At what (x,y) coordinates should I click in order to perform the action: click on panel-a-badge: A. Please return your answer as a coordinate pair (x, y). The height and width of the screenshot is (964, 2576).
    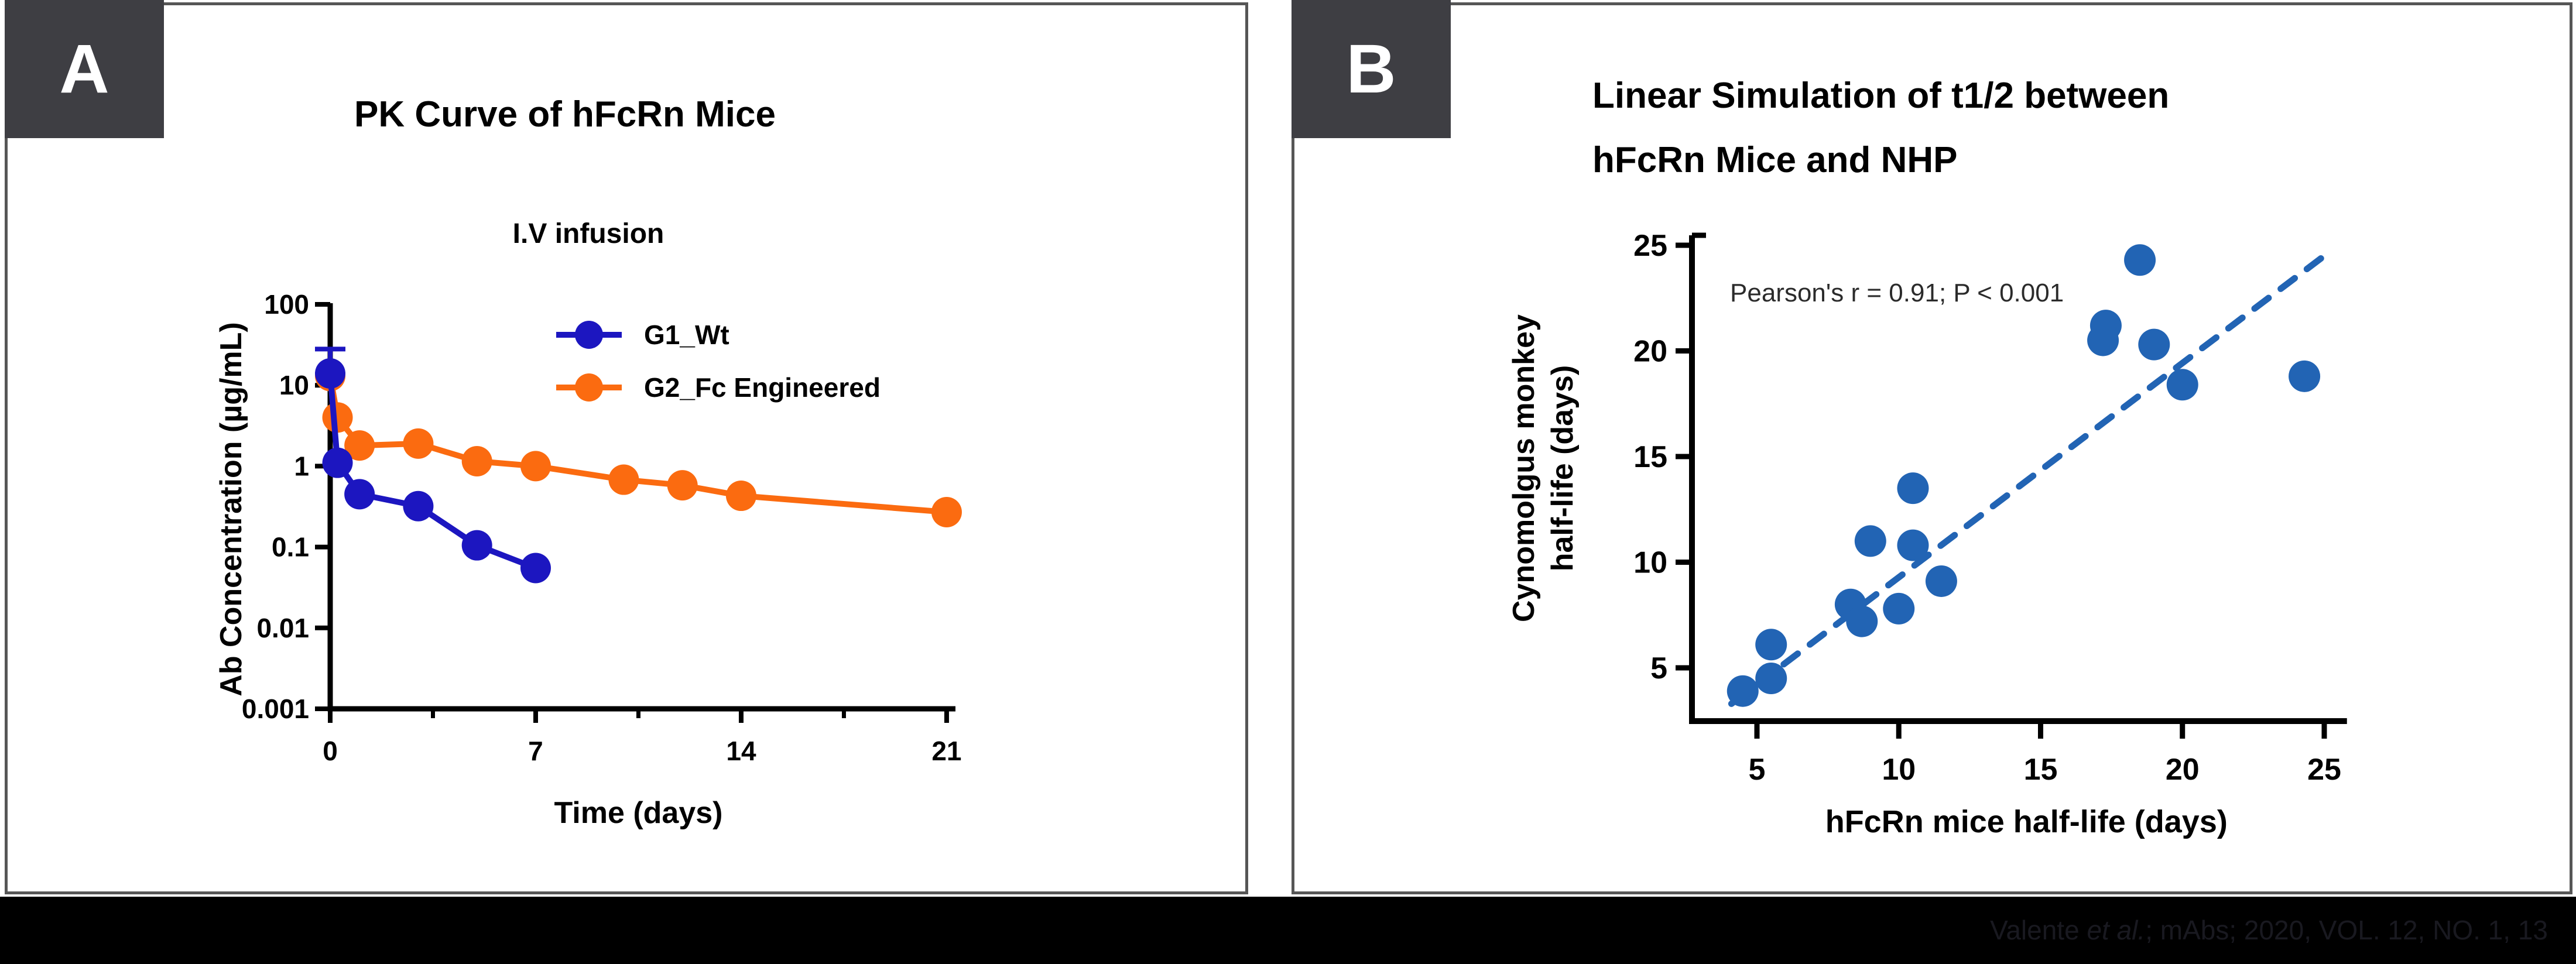
    Looking at the image, I should click on (84, 69).